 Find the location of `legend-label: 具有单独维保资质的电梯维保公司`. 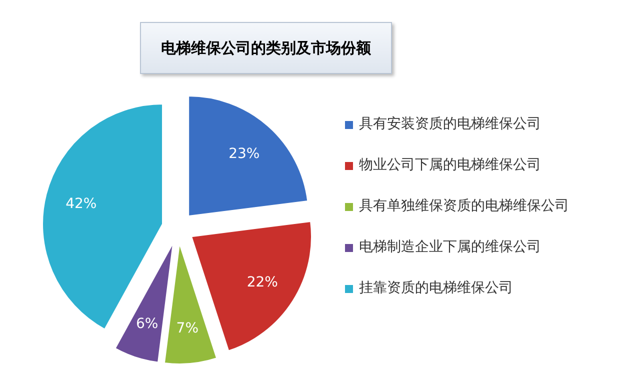

legend-label: 具有单独维保资质的电梯维保公司 is located at coordinates (464, 206).